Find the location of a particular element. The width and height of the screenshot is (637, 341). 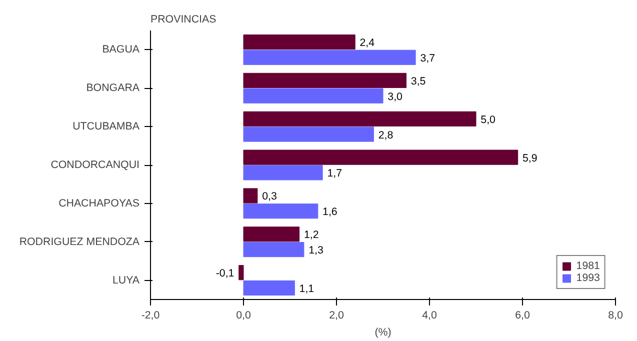

data-label: 1,2 is located at coordinates (311, 235).